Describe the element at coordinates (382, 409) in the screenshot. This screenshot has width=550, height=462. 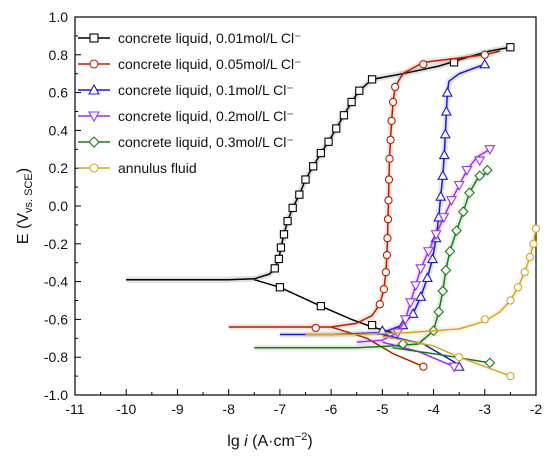
I see `x-tick-label: -5` at that location.